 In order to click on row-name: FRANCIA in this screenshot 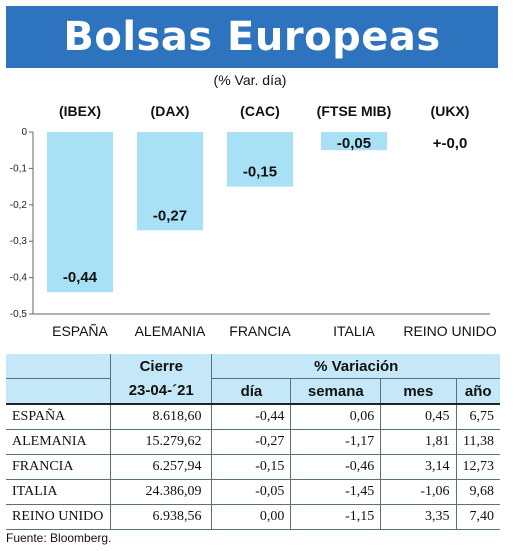, I will do `click(59, 467)`.